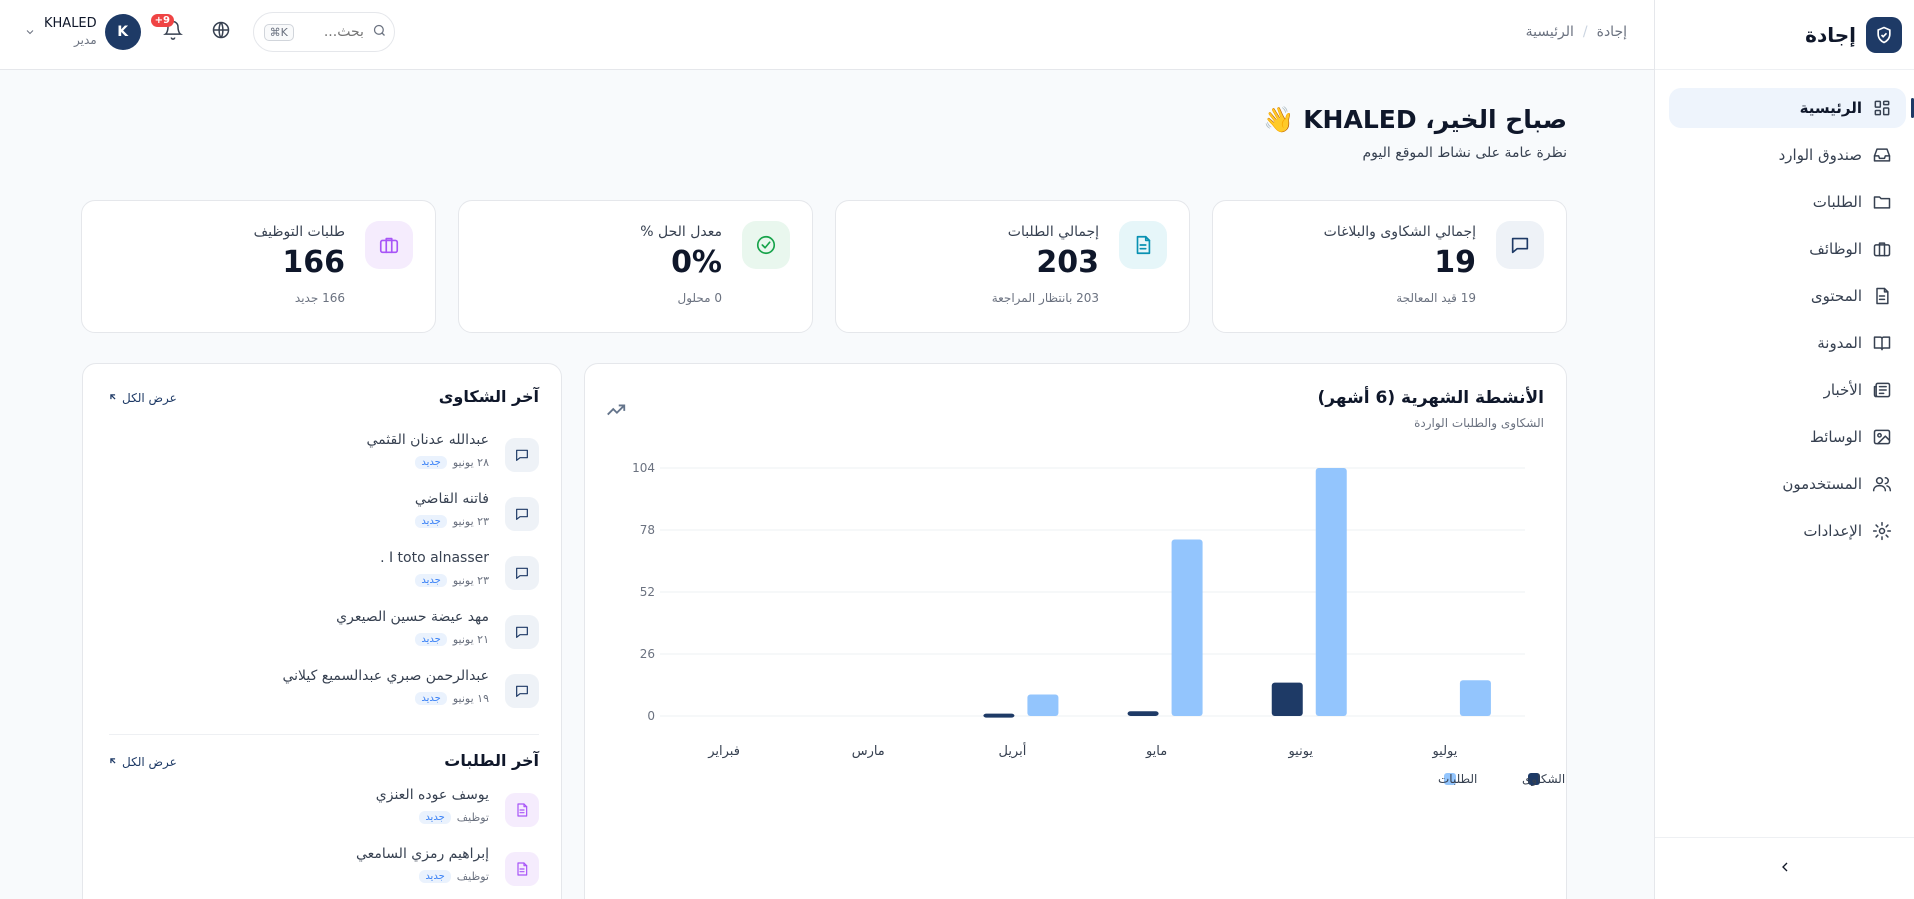 Image resolution: width=1914 pixels, height=899 pixels. What do you see at coordinates (1787, 202) in the screenshot?
I see `sidebar-item-2: الطلبات` at bounding box center [1787, 202].